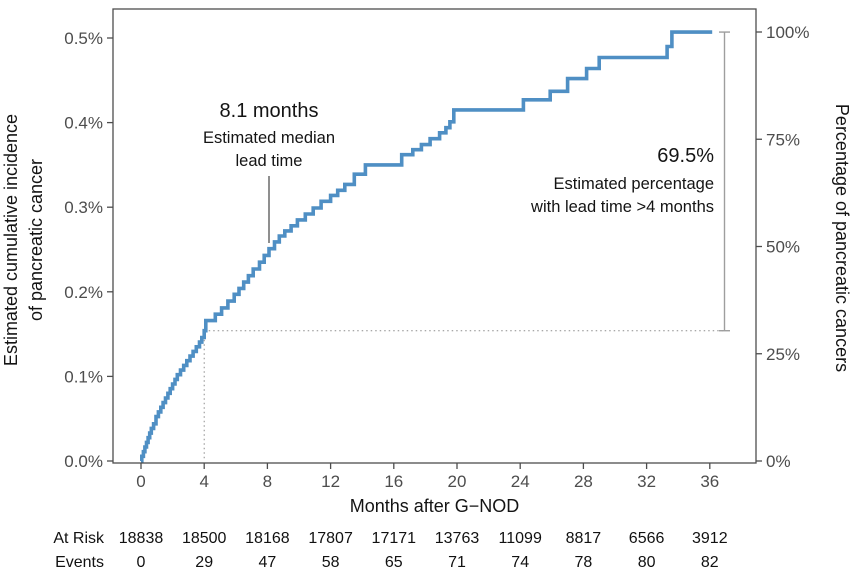  I want to click on y-right-tick-label: 25%, so click(783, 354).